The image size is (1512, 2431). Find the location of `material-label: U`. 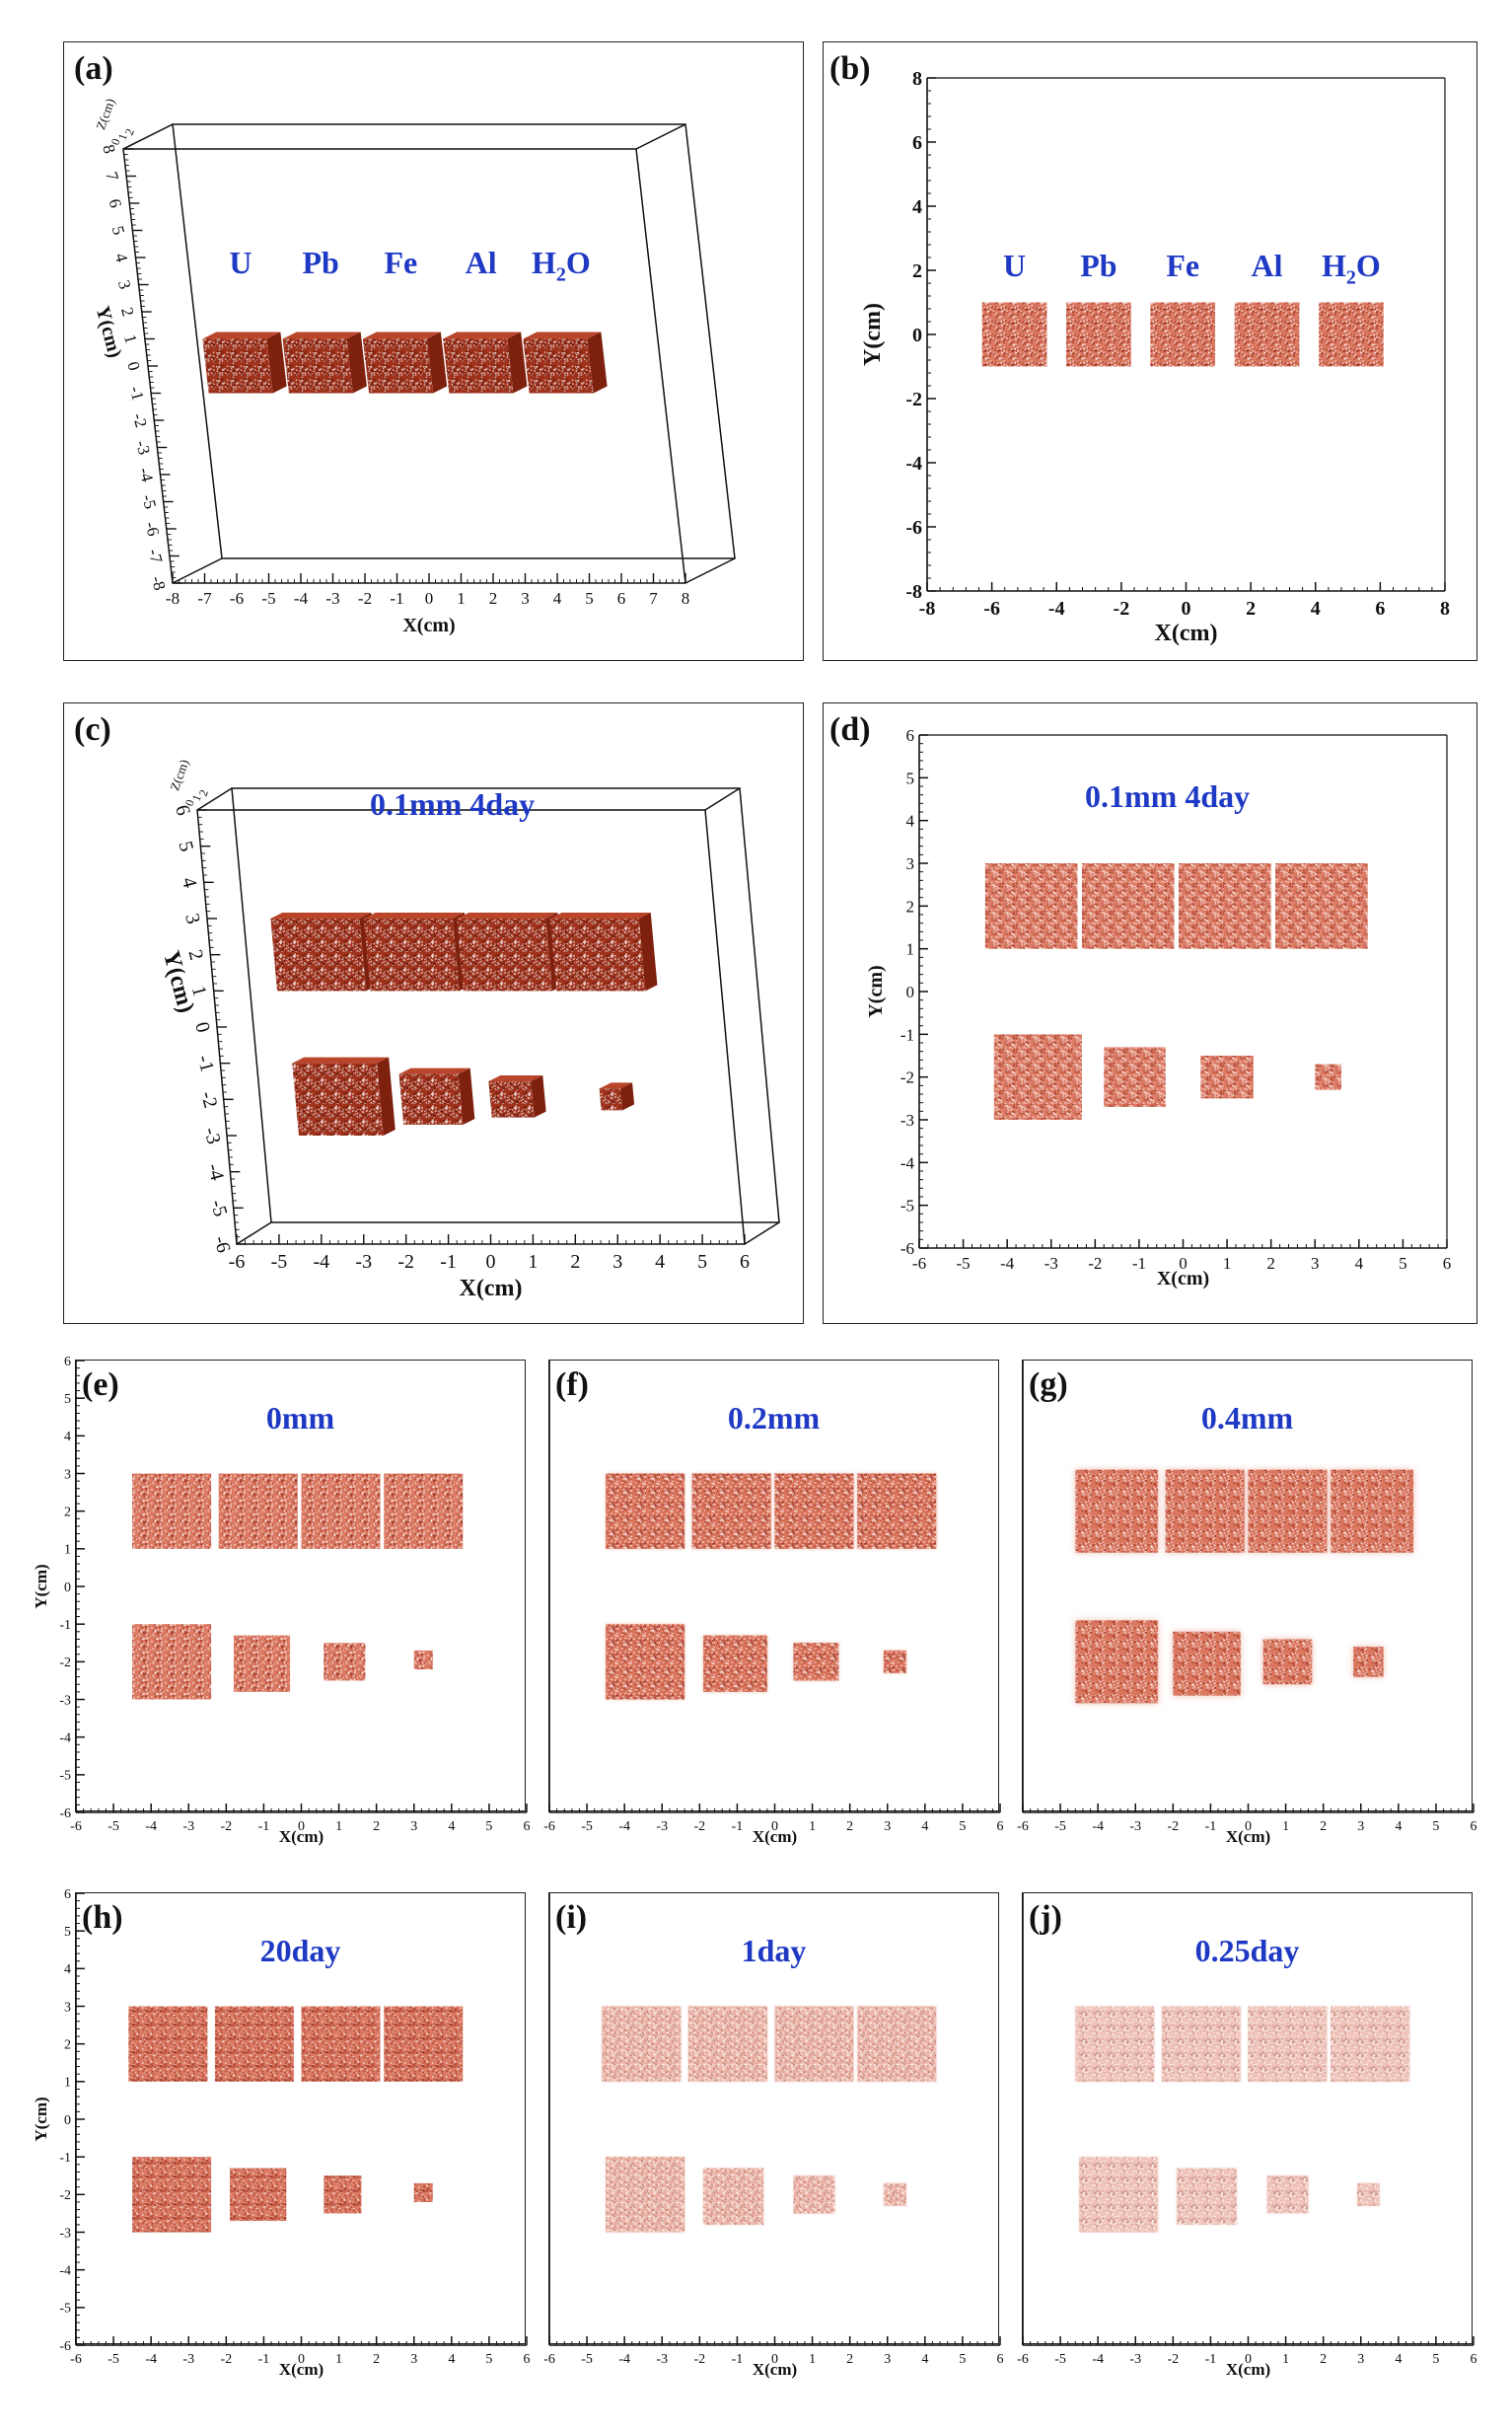

material-label: U is located at coordinates (240, 262).